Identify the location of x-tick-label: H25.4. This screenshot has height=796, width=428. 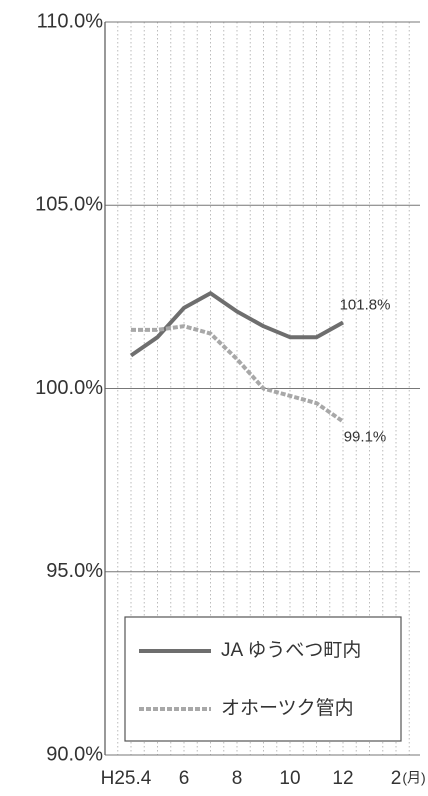
(126, 778).